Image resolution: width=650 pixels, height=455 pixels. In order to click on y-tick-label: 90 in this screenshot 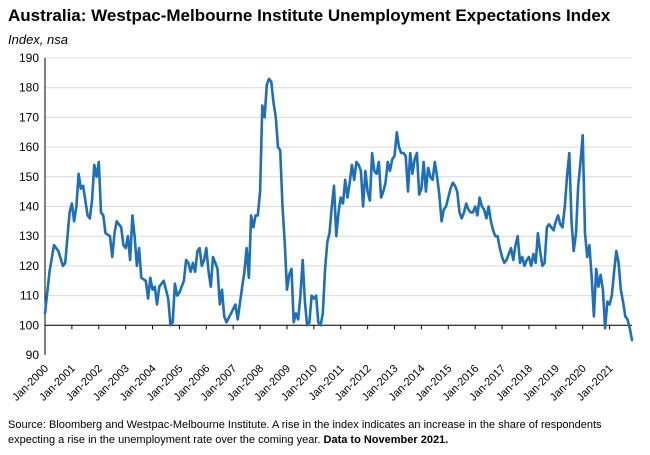, I will do `click(33, 355)`.